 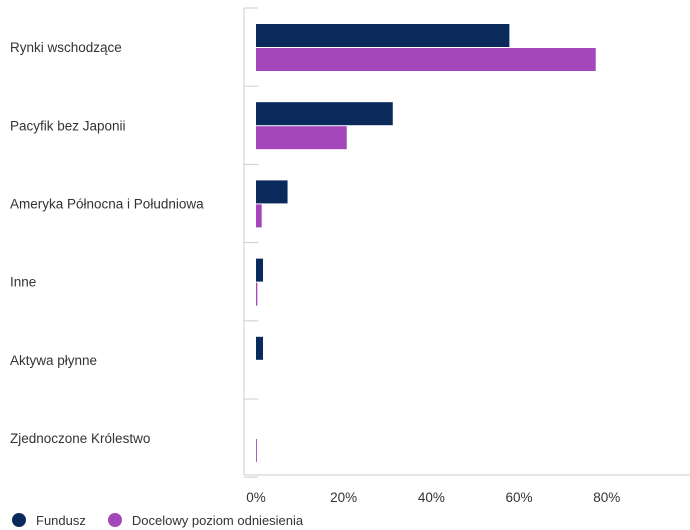 I want to click on bar-docelowy-poziom-odniesienia-inne, so click(x=257, y=294).